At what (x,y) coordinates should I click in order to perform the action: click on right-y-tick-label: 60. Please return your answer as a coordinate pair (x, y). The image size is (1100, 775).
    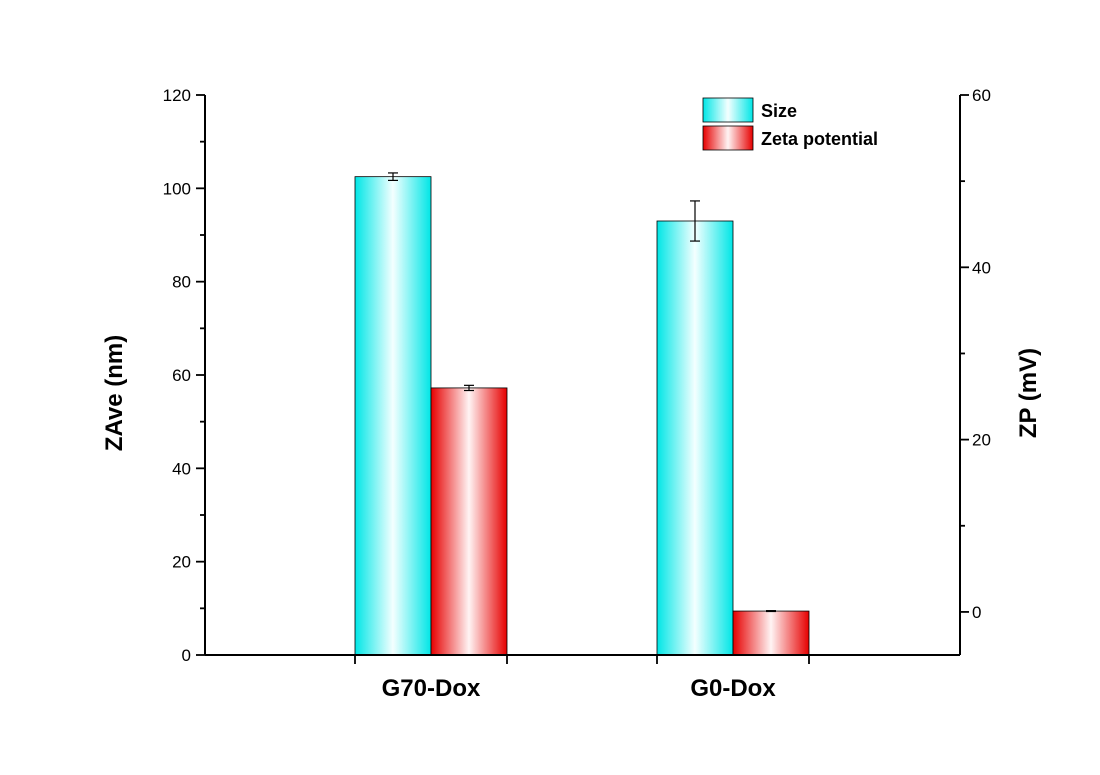
    Looking at the image, I should click on (981, 95).